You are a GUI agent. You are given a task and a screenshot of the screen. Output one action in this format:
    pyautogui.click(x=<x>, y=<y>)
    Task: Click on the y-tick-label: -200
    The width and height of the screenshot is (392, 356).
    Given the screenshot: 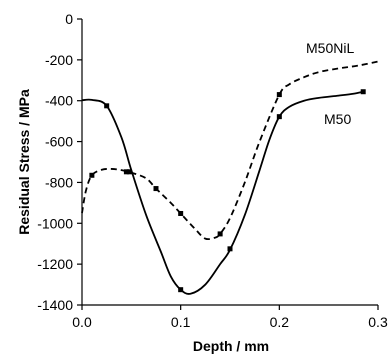 What is the action you would take?
    pyautogui.click(x=59, y=60)
    